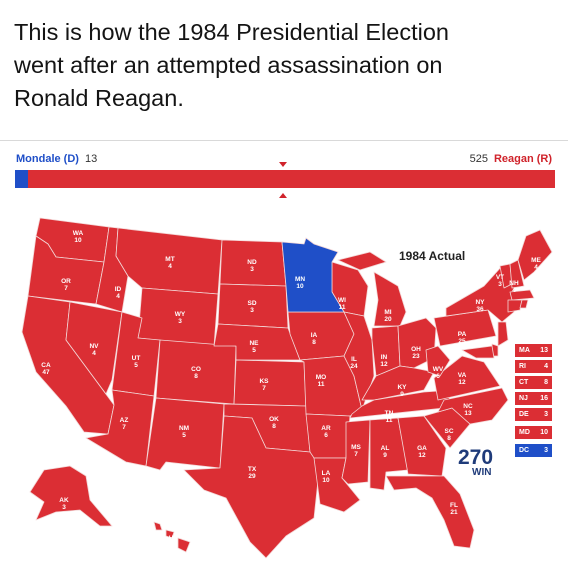  What do you see at coordinates (274, 423) in the screenshot?
I see `state-label-ok: OK 8` at bounding box center [274, 423].